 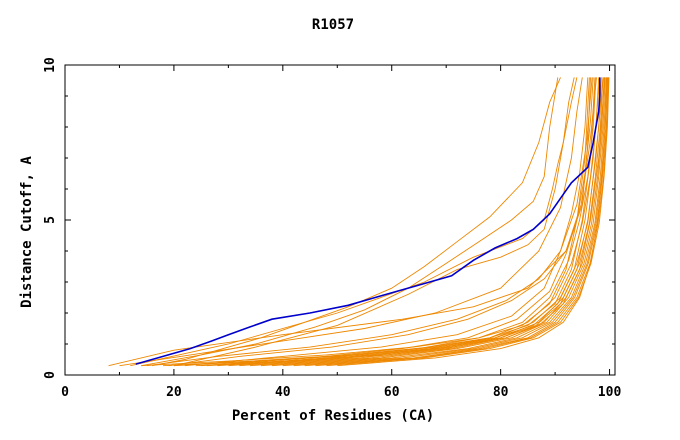 I want to click on x-tick-label: 0, so click(x=65, y=392).